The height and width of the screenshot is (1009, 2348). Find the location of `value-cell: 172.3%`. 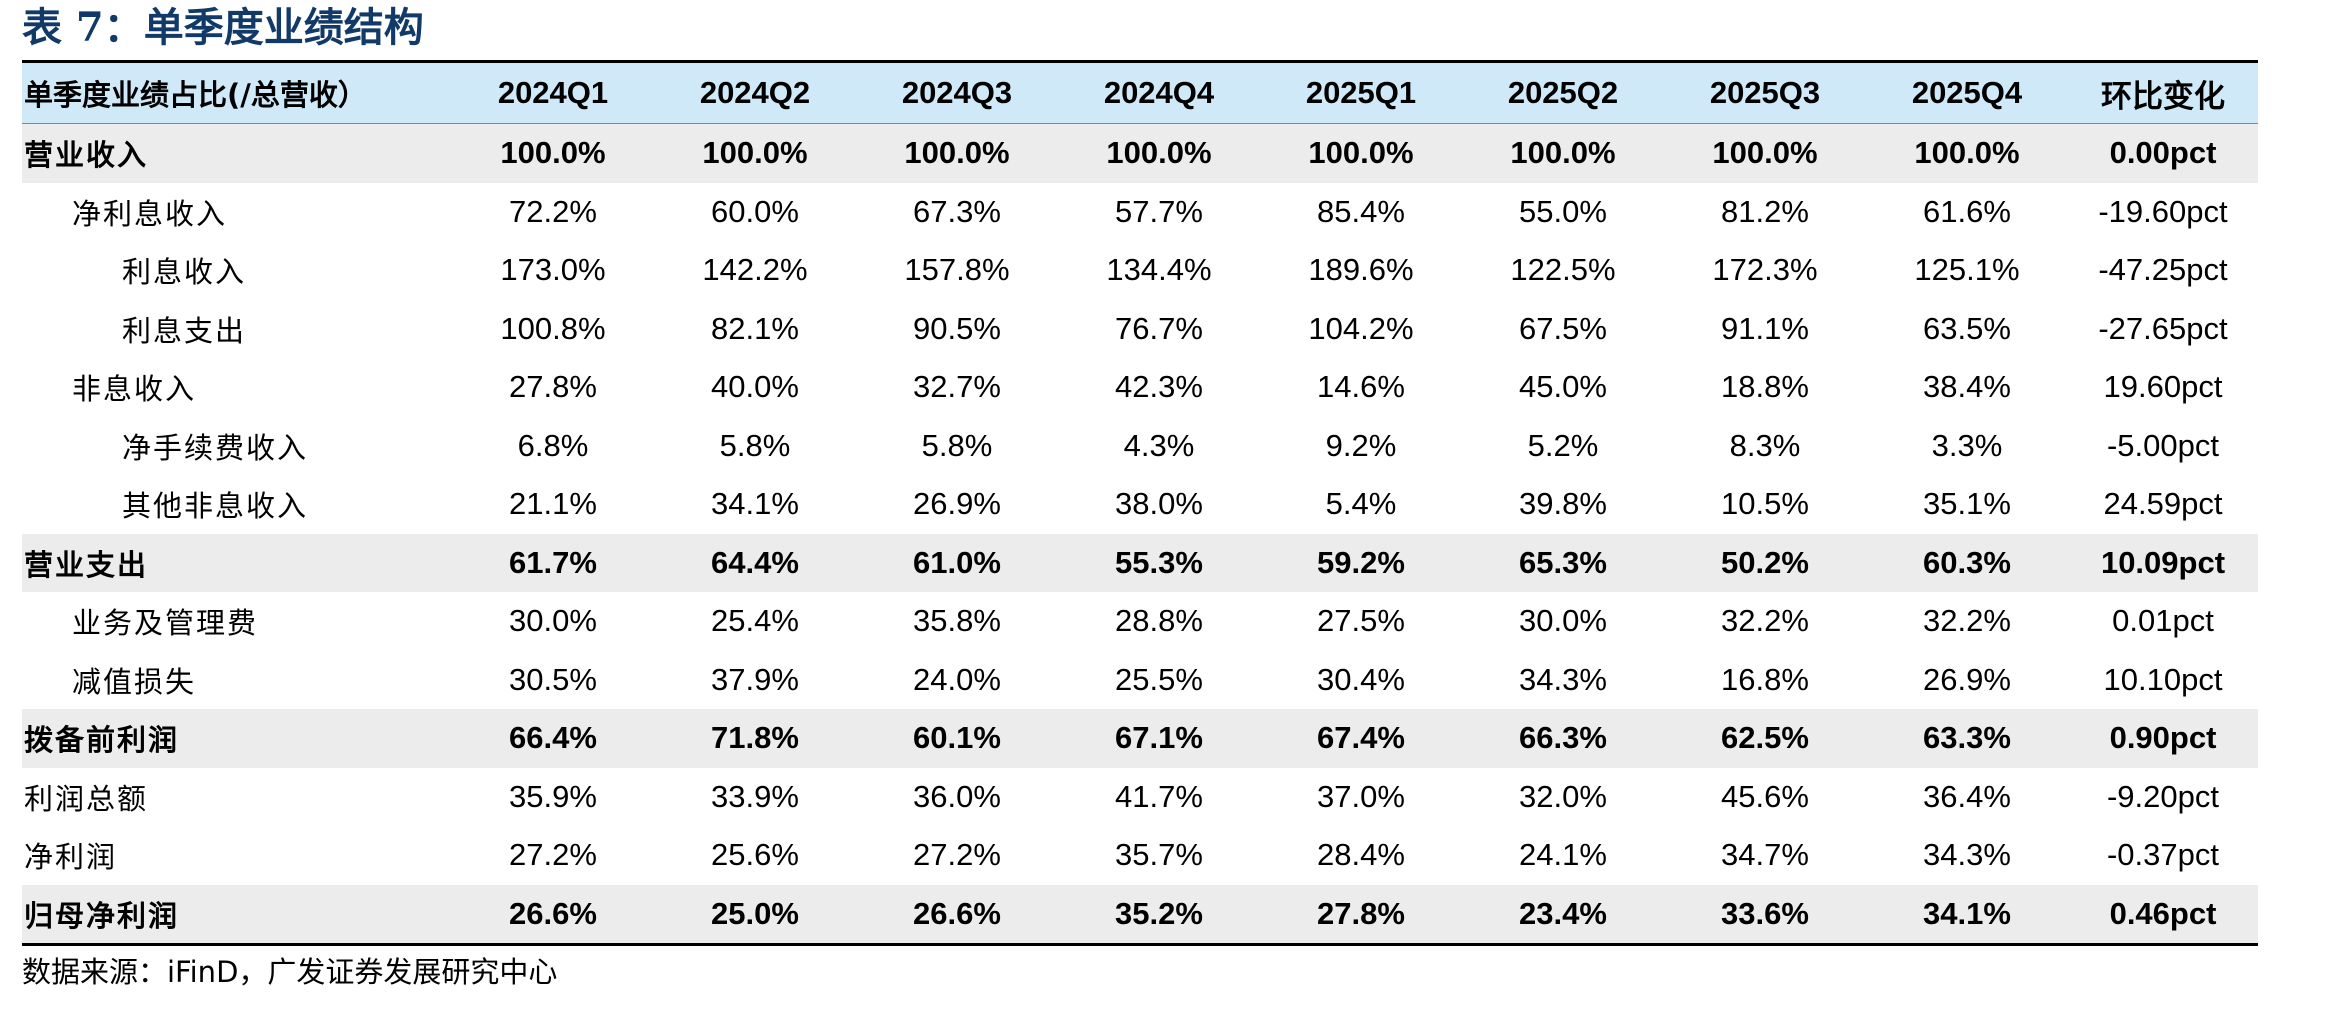

value-cell: 172.3% is located at coordinates (1765, 270).